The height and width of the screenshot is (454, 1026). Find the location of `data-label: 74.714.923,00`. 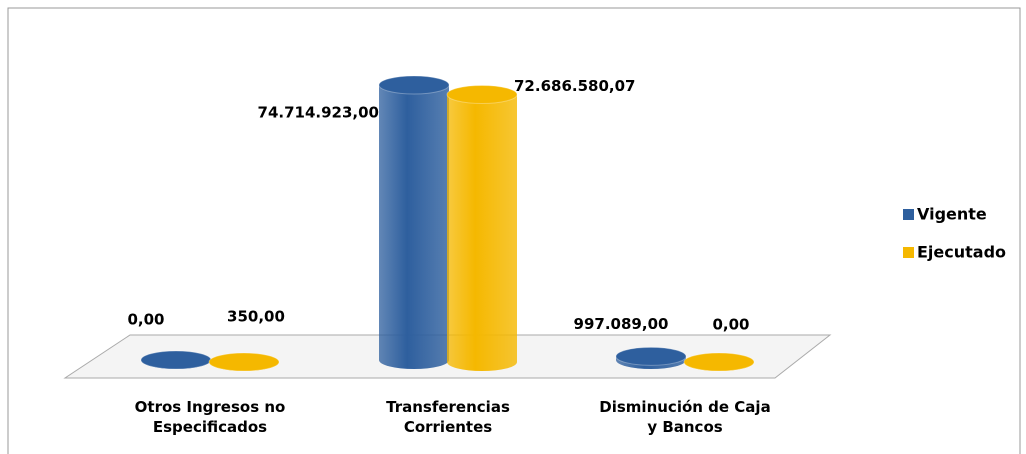

data-label: 74.714.923,00 is located at coordinates (318, 113).